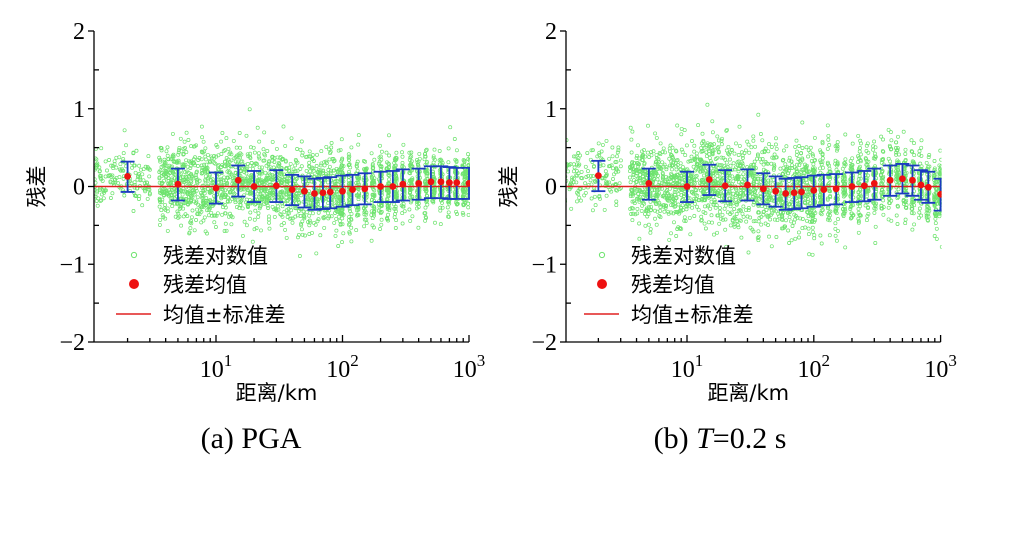 This screenshot has height=548, width=1021. Describe the element at coordinates (277, 393) in the screenshot. I see `x-axis-title: 距离/km` at that location.